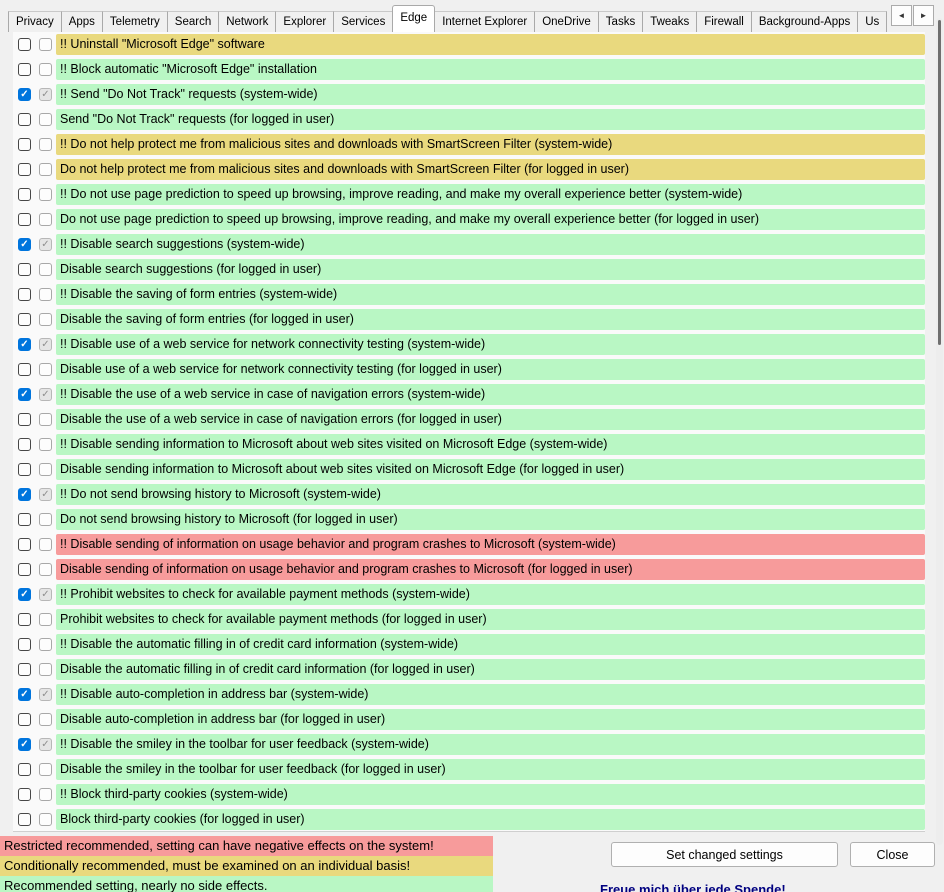 The height and width of the screenshot is (892, 944). Describe the element at coordinates (35, 21) in the screenshot. I see `tab-privacy: Privacy` at that location.